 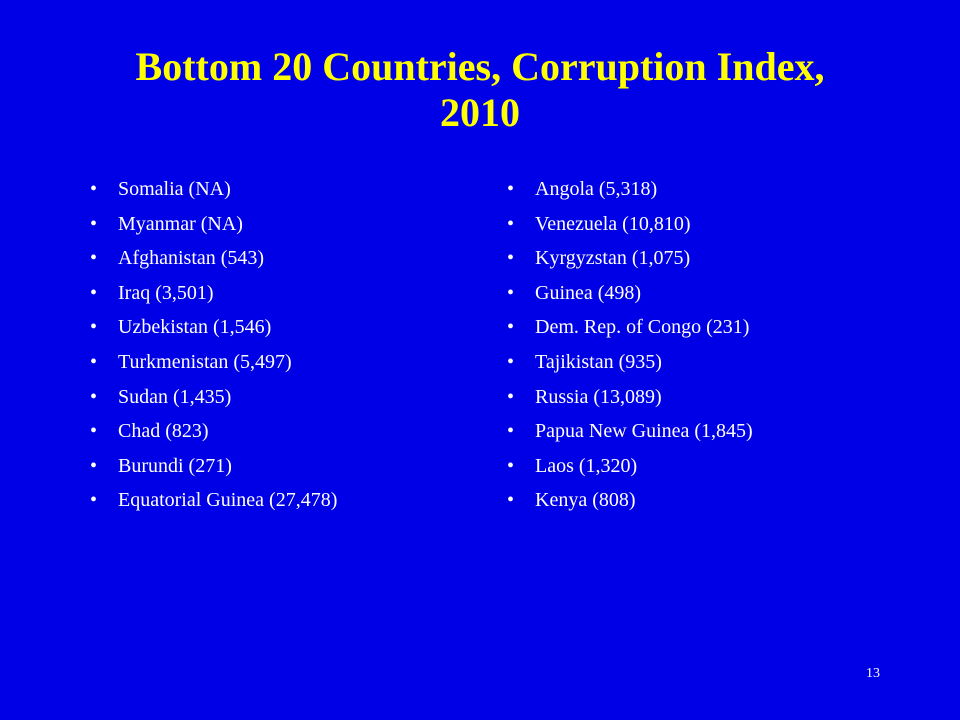 What do you see at coordinates (873, 673) in the screenshot?
I see `page-number: 13` at bounding box center [873, 673].